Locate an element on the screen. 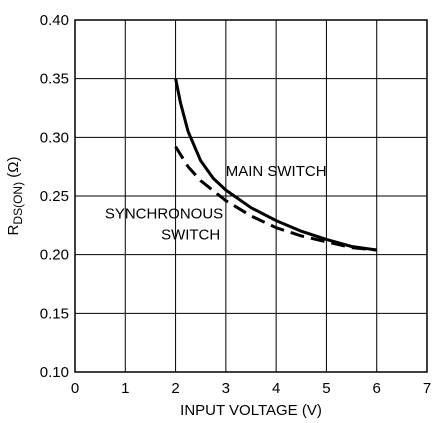 This screenshot has height=423, width=433. y-axis-label-subscript: DS(ON) is located at coordinates (18, 203).